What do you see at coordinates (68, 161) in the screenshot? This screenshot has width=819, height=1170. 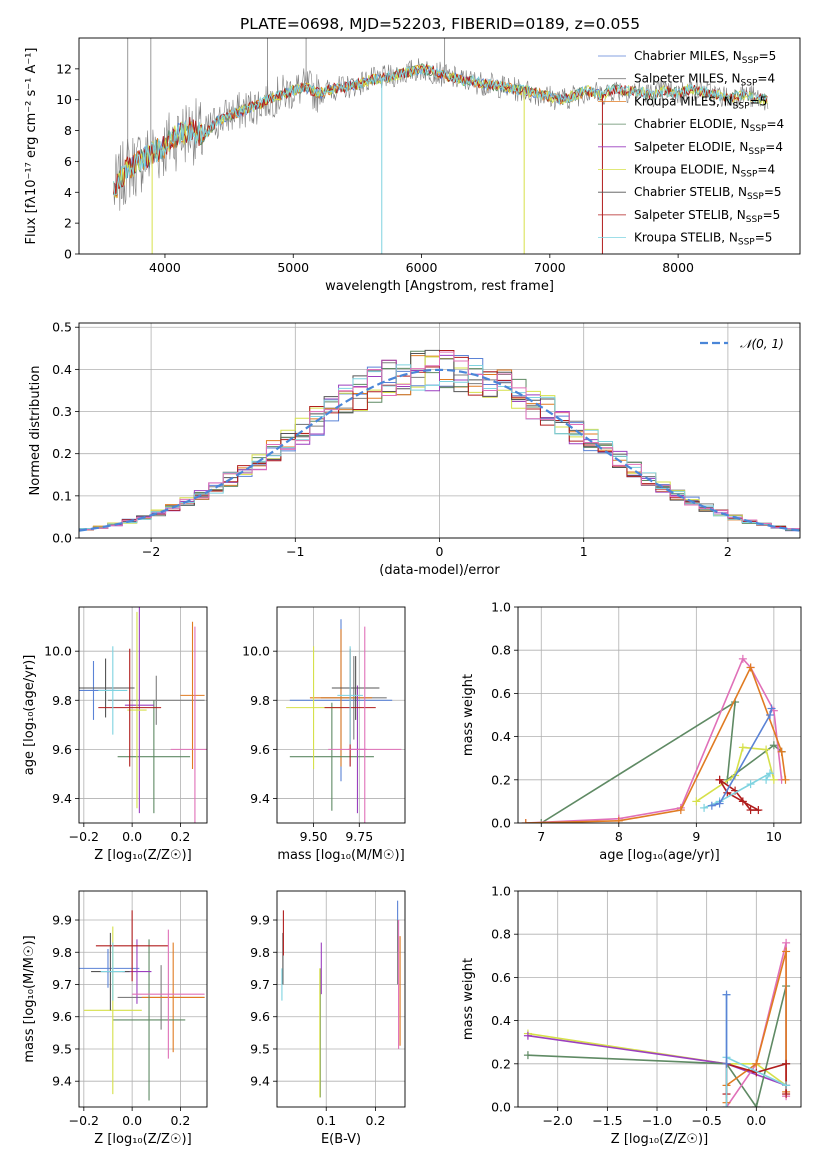 I see `y-tick-label: 6` at bounding box center [68, 161].